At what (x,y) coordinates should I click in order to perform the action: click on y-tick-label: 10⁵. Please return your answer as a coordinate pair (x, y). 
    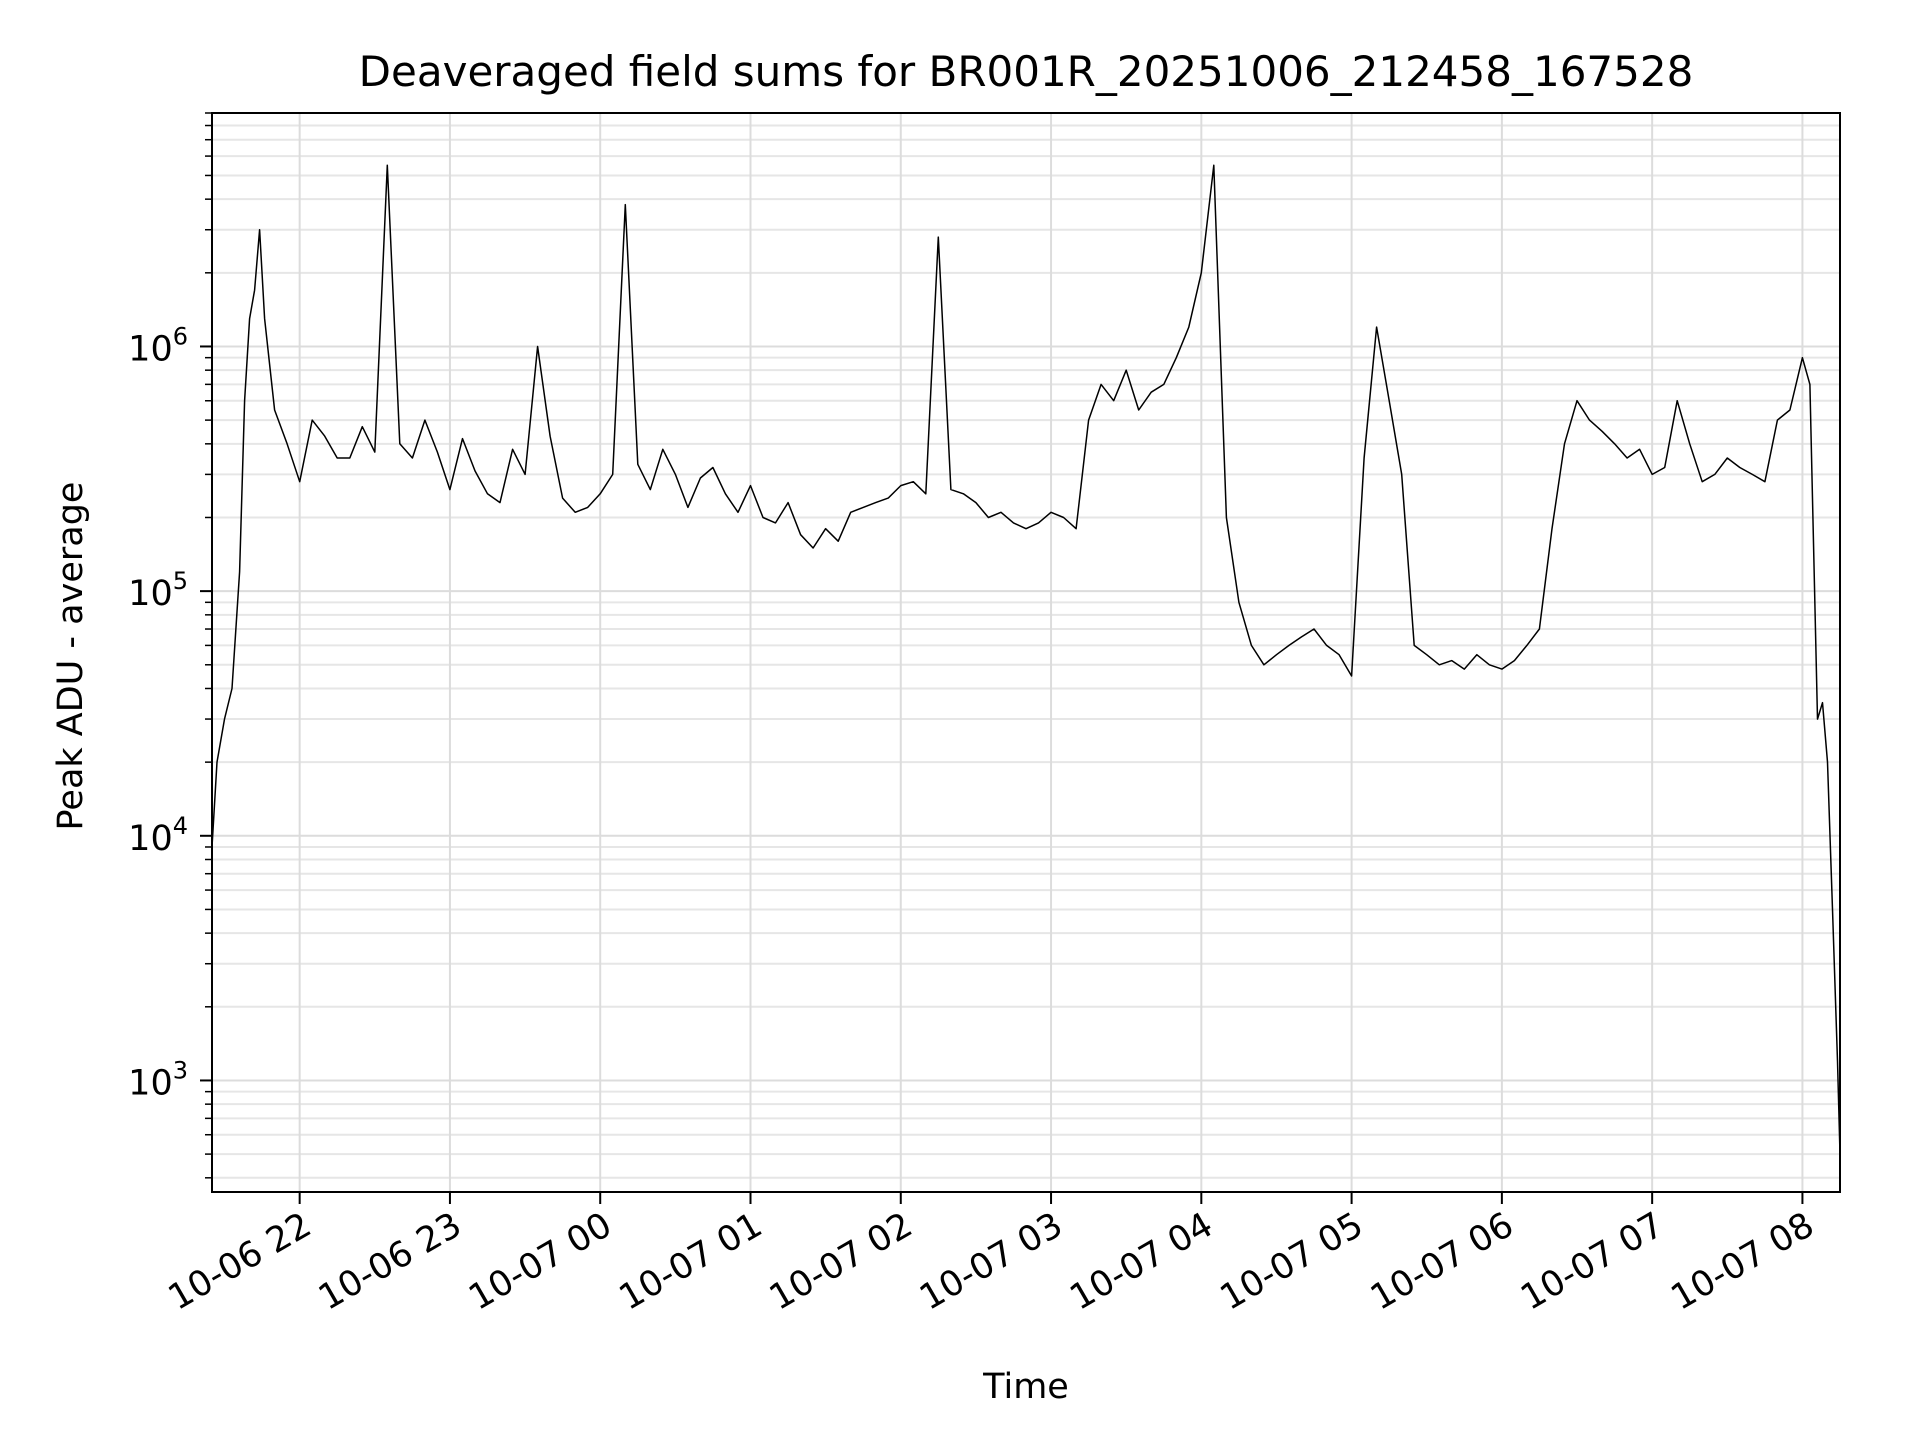
    Looking at the image, I should click on (158, 590).